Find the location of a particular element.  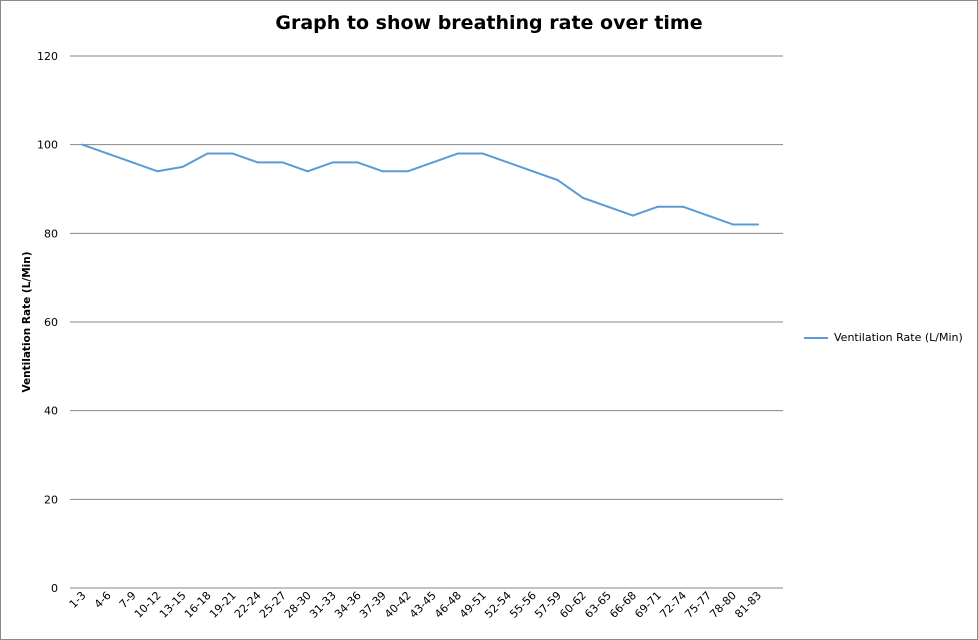

chart-title: Graph to show breathing rate over time is located at coordinates (489, 23).